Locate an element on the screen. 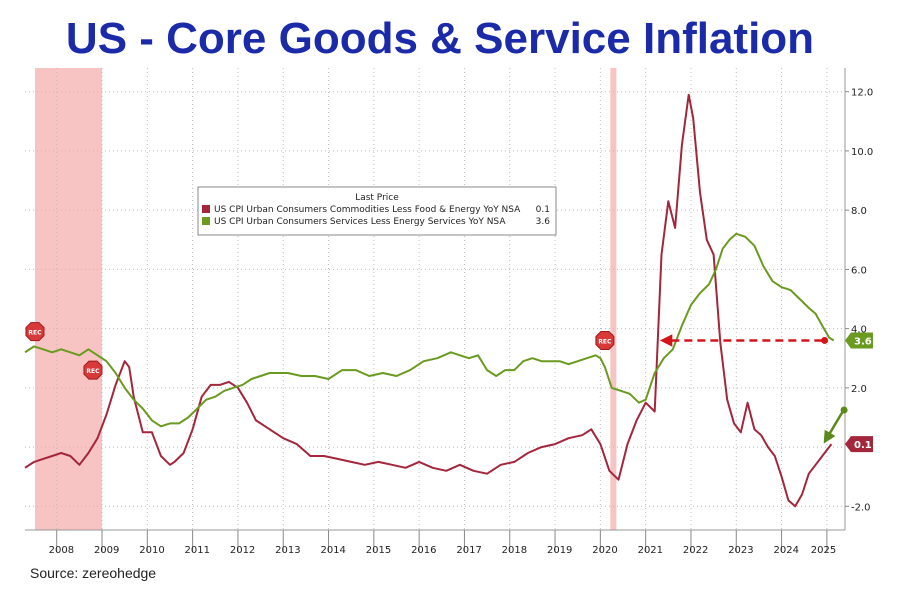 The image size is (917, 611). x-tick-label: 2023 is located at coordinates (740, 550).